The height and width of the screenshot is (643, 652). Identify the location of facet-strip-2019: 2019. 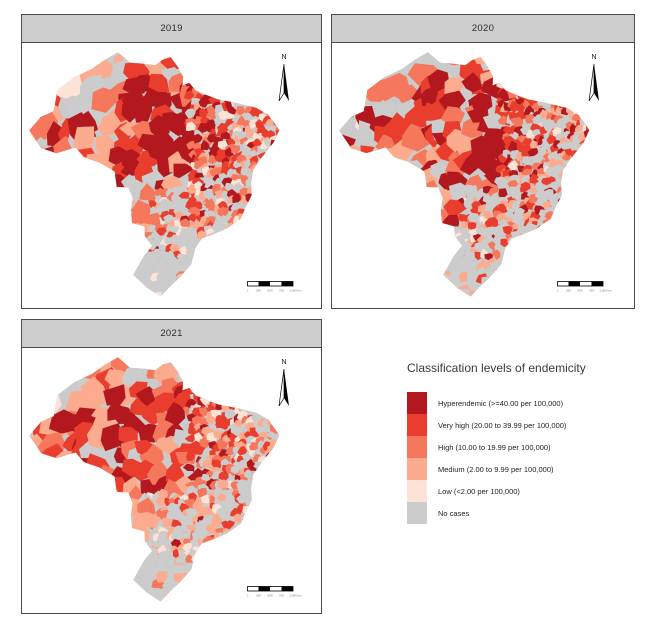
(171, 29).